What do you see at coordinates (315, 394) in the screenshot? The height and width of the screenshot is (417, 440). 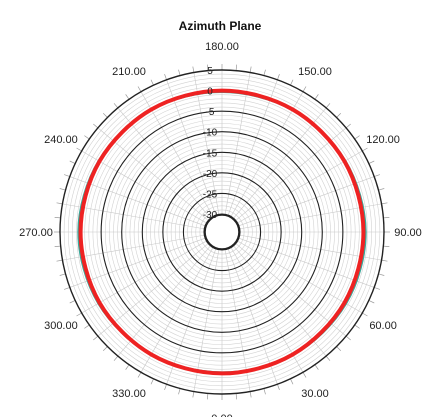 I see `angle-label: 30.00` at bounding box center [315, 394].